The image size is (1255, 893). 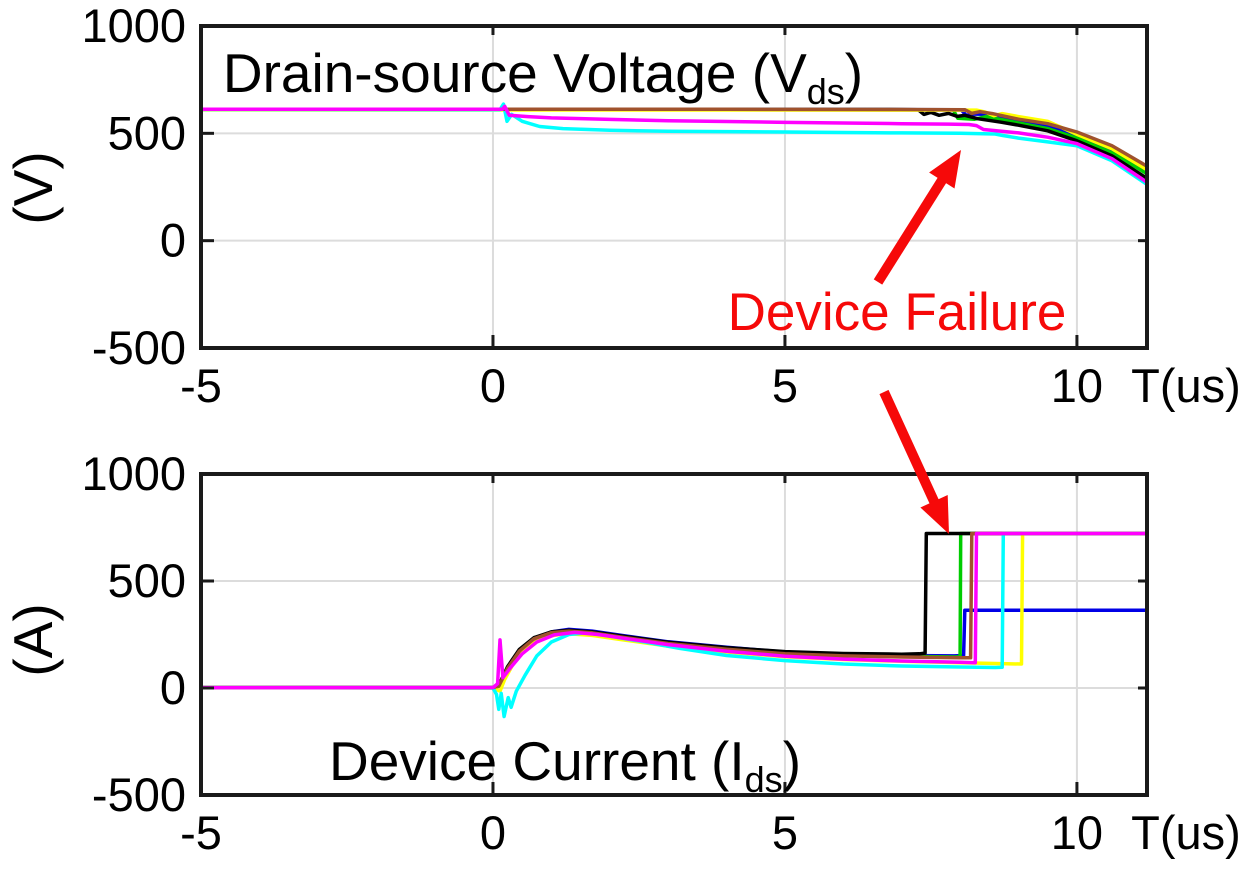 What do you see at coordinates (33, 639) in the screenshot?
I see `y-axis-label: (A)` at bounding box center [33, 639].